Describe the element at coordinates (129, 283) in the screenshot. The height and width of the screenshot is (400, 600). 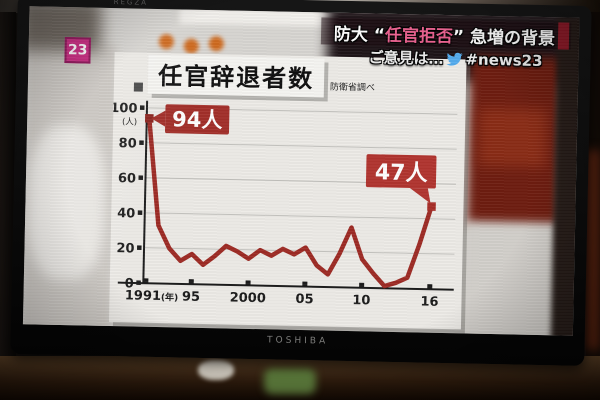
I see `y-tick-label: 0` at that location.